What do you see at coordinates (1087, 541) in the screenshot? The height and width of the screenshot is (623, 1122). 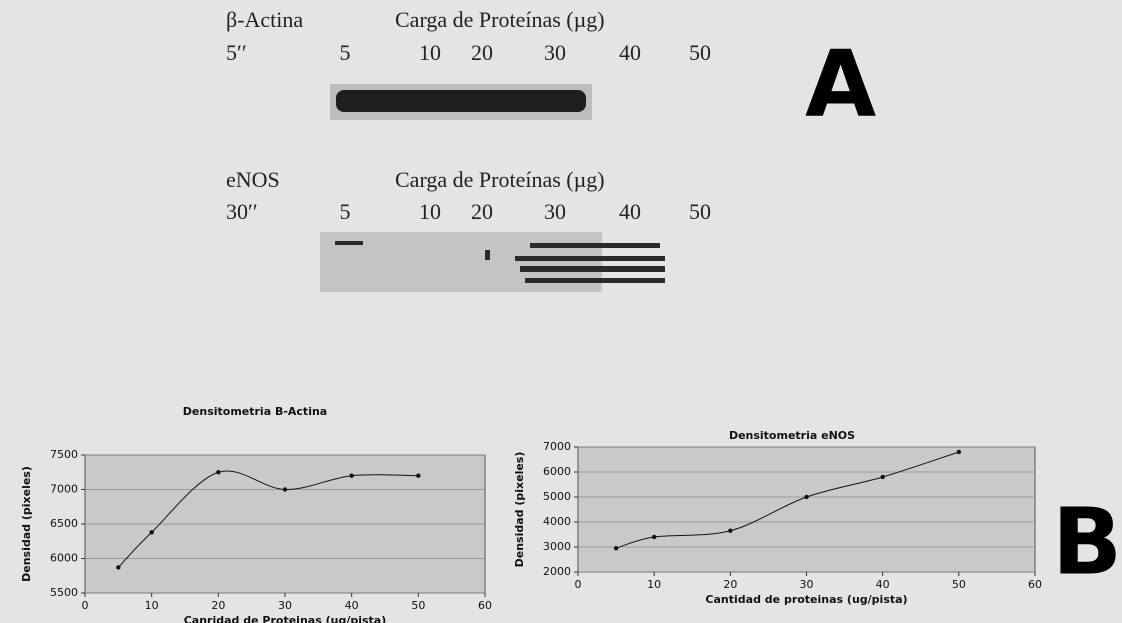 I see `panel-letter: B` at bounding box center [1087, 541].